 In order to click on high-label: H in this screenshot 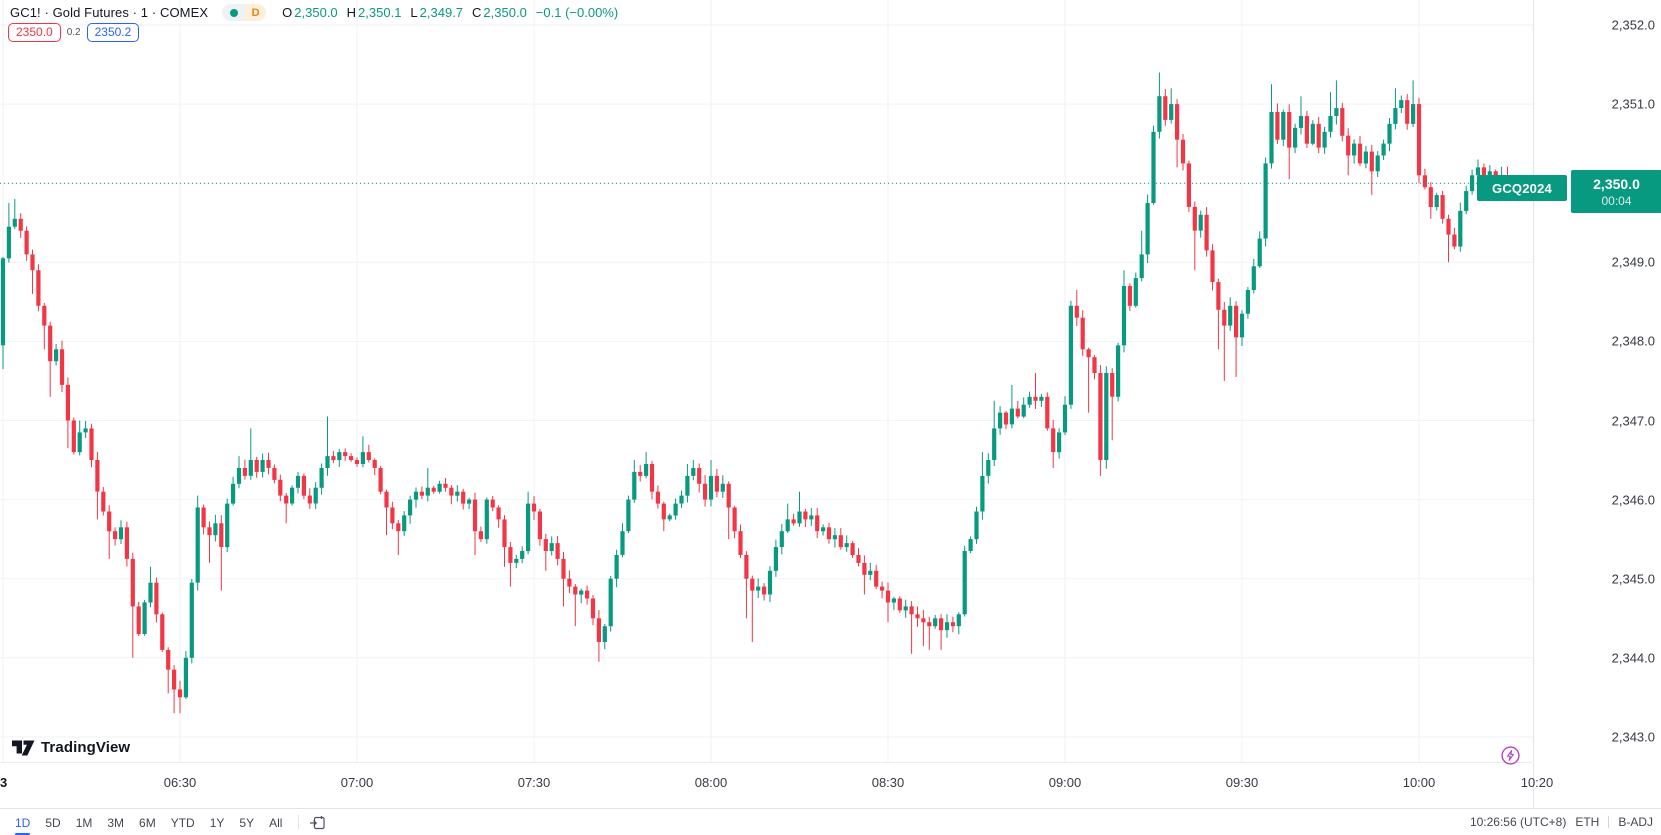, I will do `click(351, 12)`.